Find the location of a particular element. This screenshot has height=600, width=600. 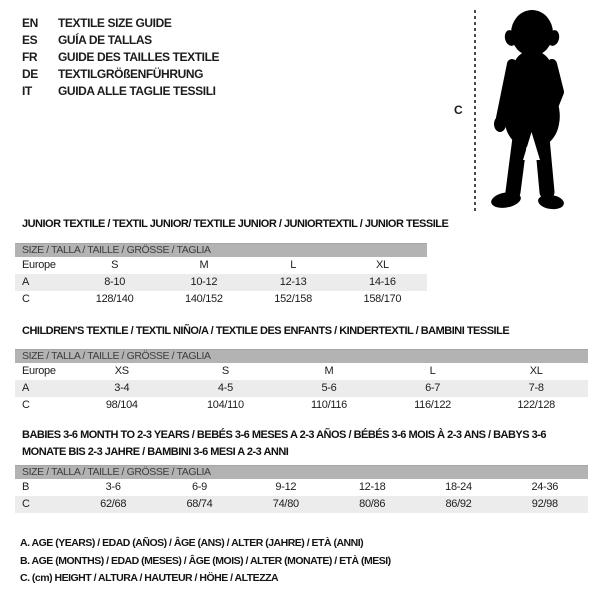

table-row-age-years: A 8-10 10-12 12-13 14-16 is located at coordinates (221, 282).